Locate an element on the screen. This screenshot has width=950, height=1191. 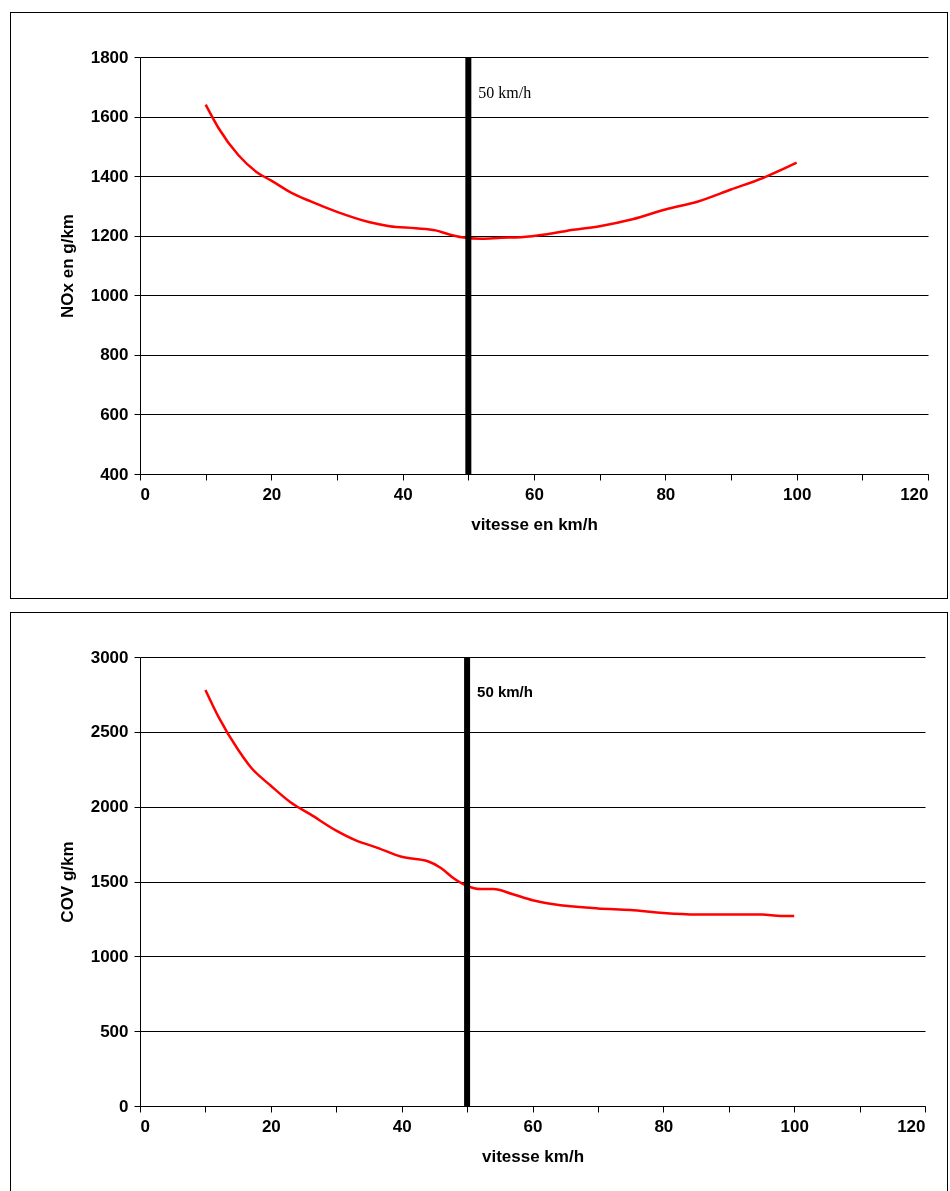
y-tick-label: 1200 is located at coordinates (109, 236).